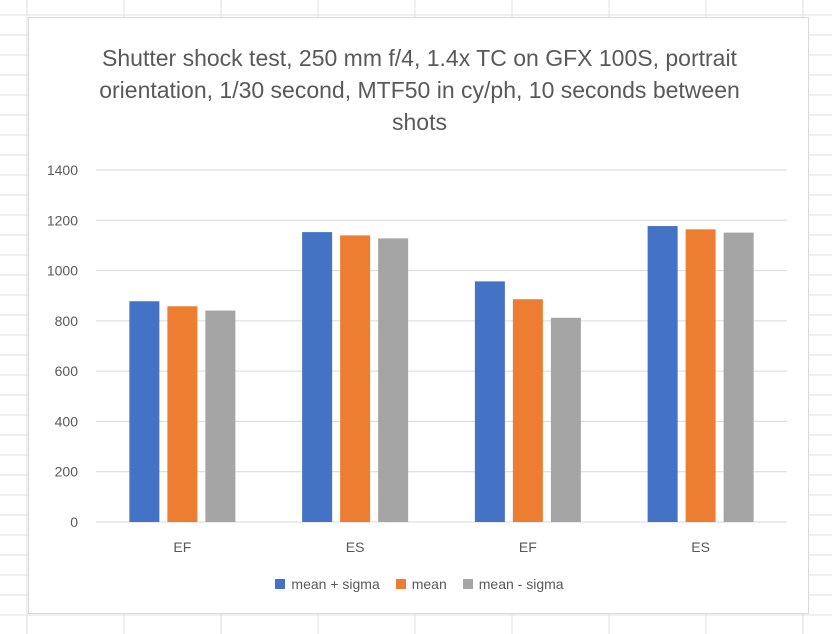 The image size is (832, 634). I want to click on y-tick-label: 400, so click(67, 421).